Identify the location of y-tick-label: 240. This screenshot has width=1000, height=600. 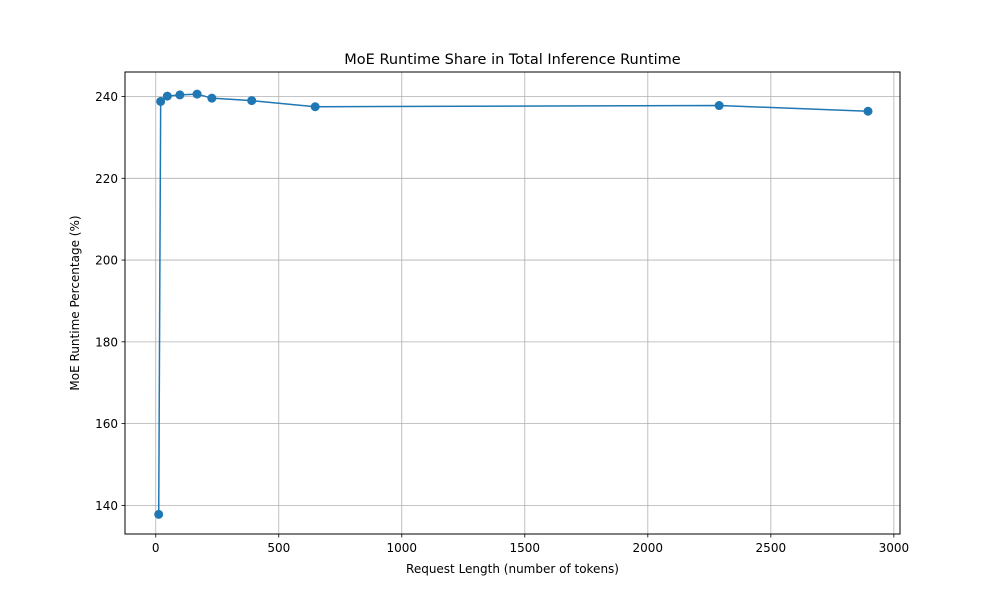
(106, 97).